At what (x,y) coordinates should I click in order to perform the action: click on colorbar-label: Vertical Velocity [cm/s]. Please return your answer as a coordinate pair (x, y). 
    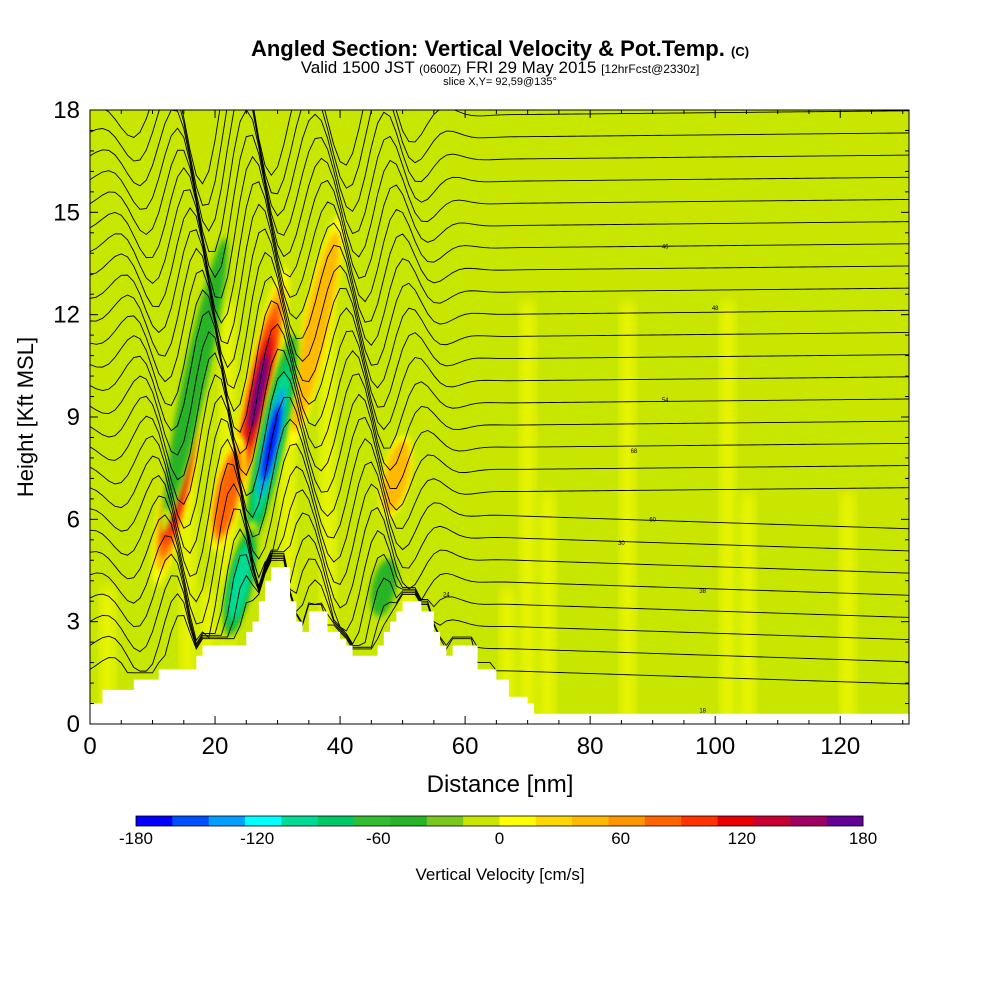
    Looking at the image, I should click on (499, 874).